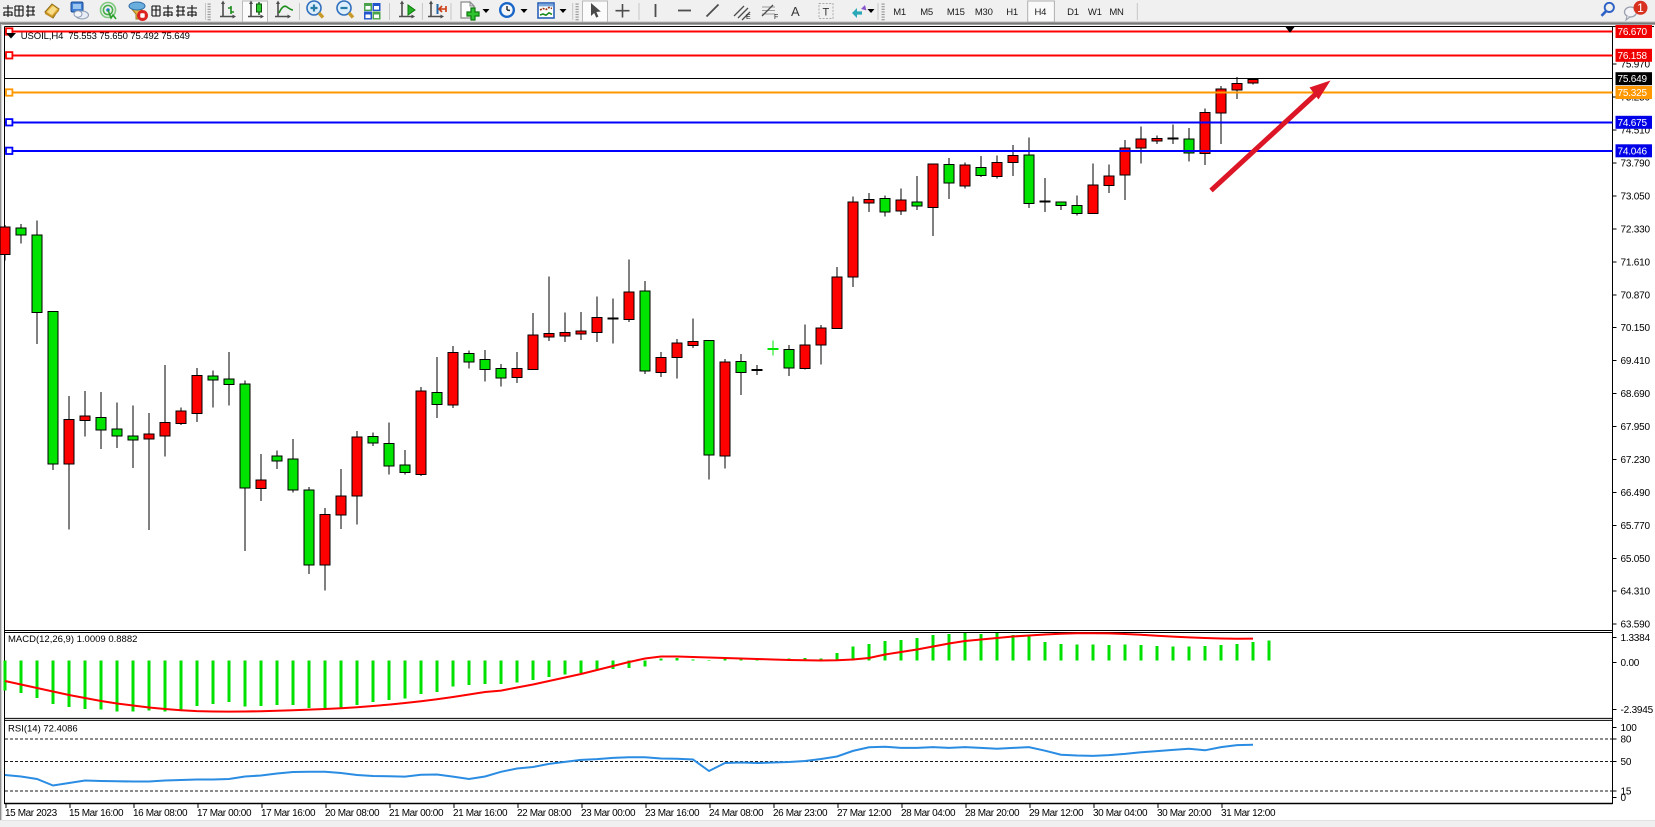  Describe the element at coordinates (544, 813) in the screenshot. I see `svg-text: 22 Mar 08:00` at that location.